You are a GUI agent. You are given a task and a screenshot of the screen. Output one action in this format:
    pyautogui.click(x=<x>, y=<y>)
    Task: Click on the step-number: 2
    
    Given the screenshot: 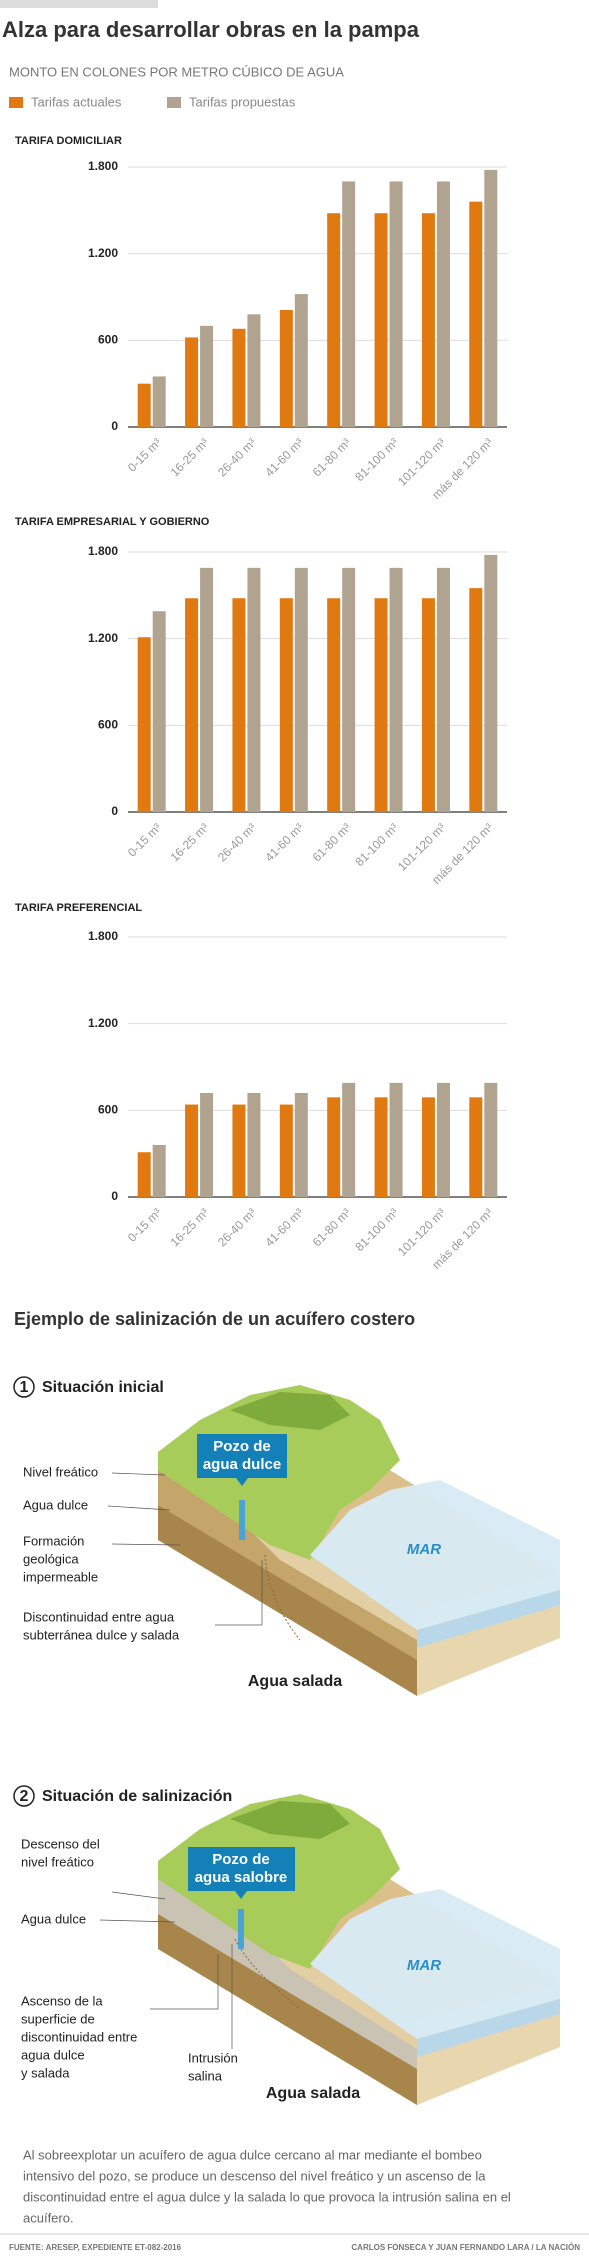 What is the action you would take?
    pyautogui.click(x=24, y=1796)
    